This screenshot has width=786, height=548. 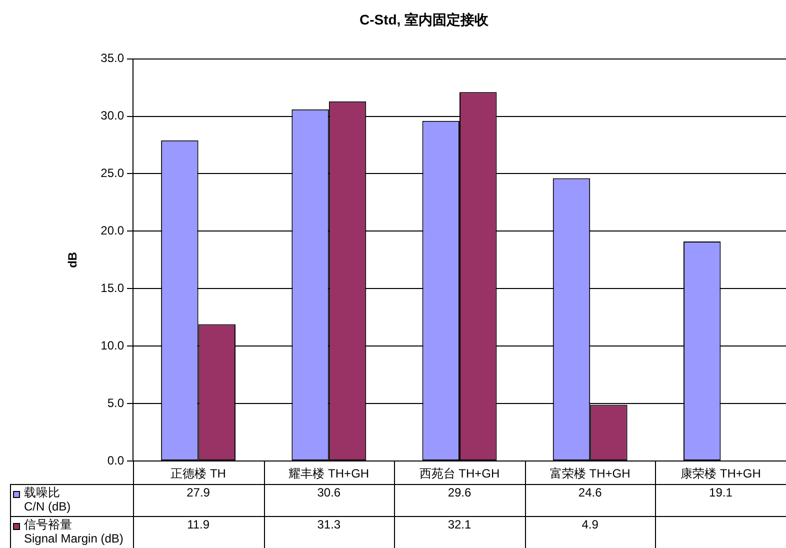 I want to click on data-label: 32.1, so click(x=460, y=524).